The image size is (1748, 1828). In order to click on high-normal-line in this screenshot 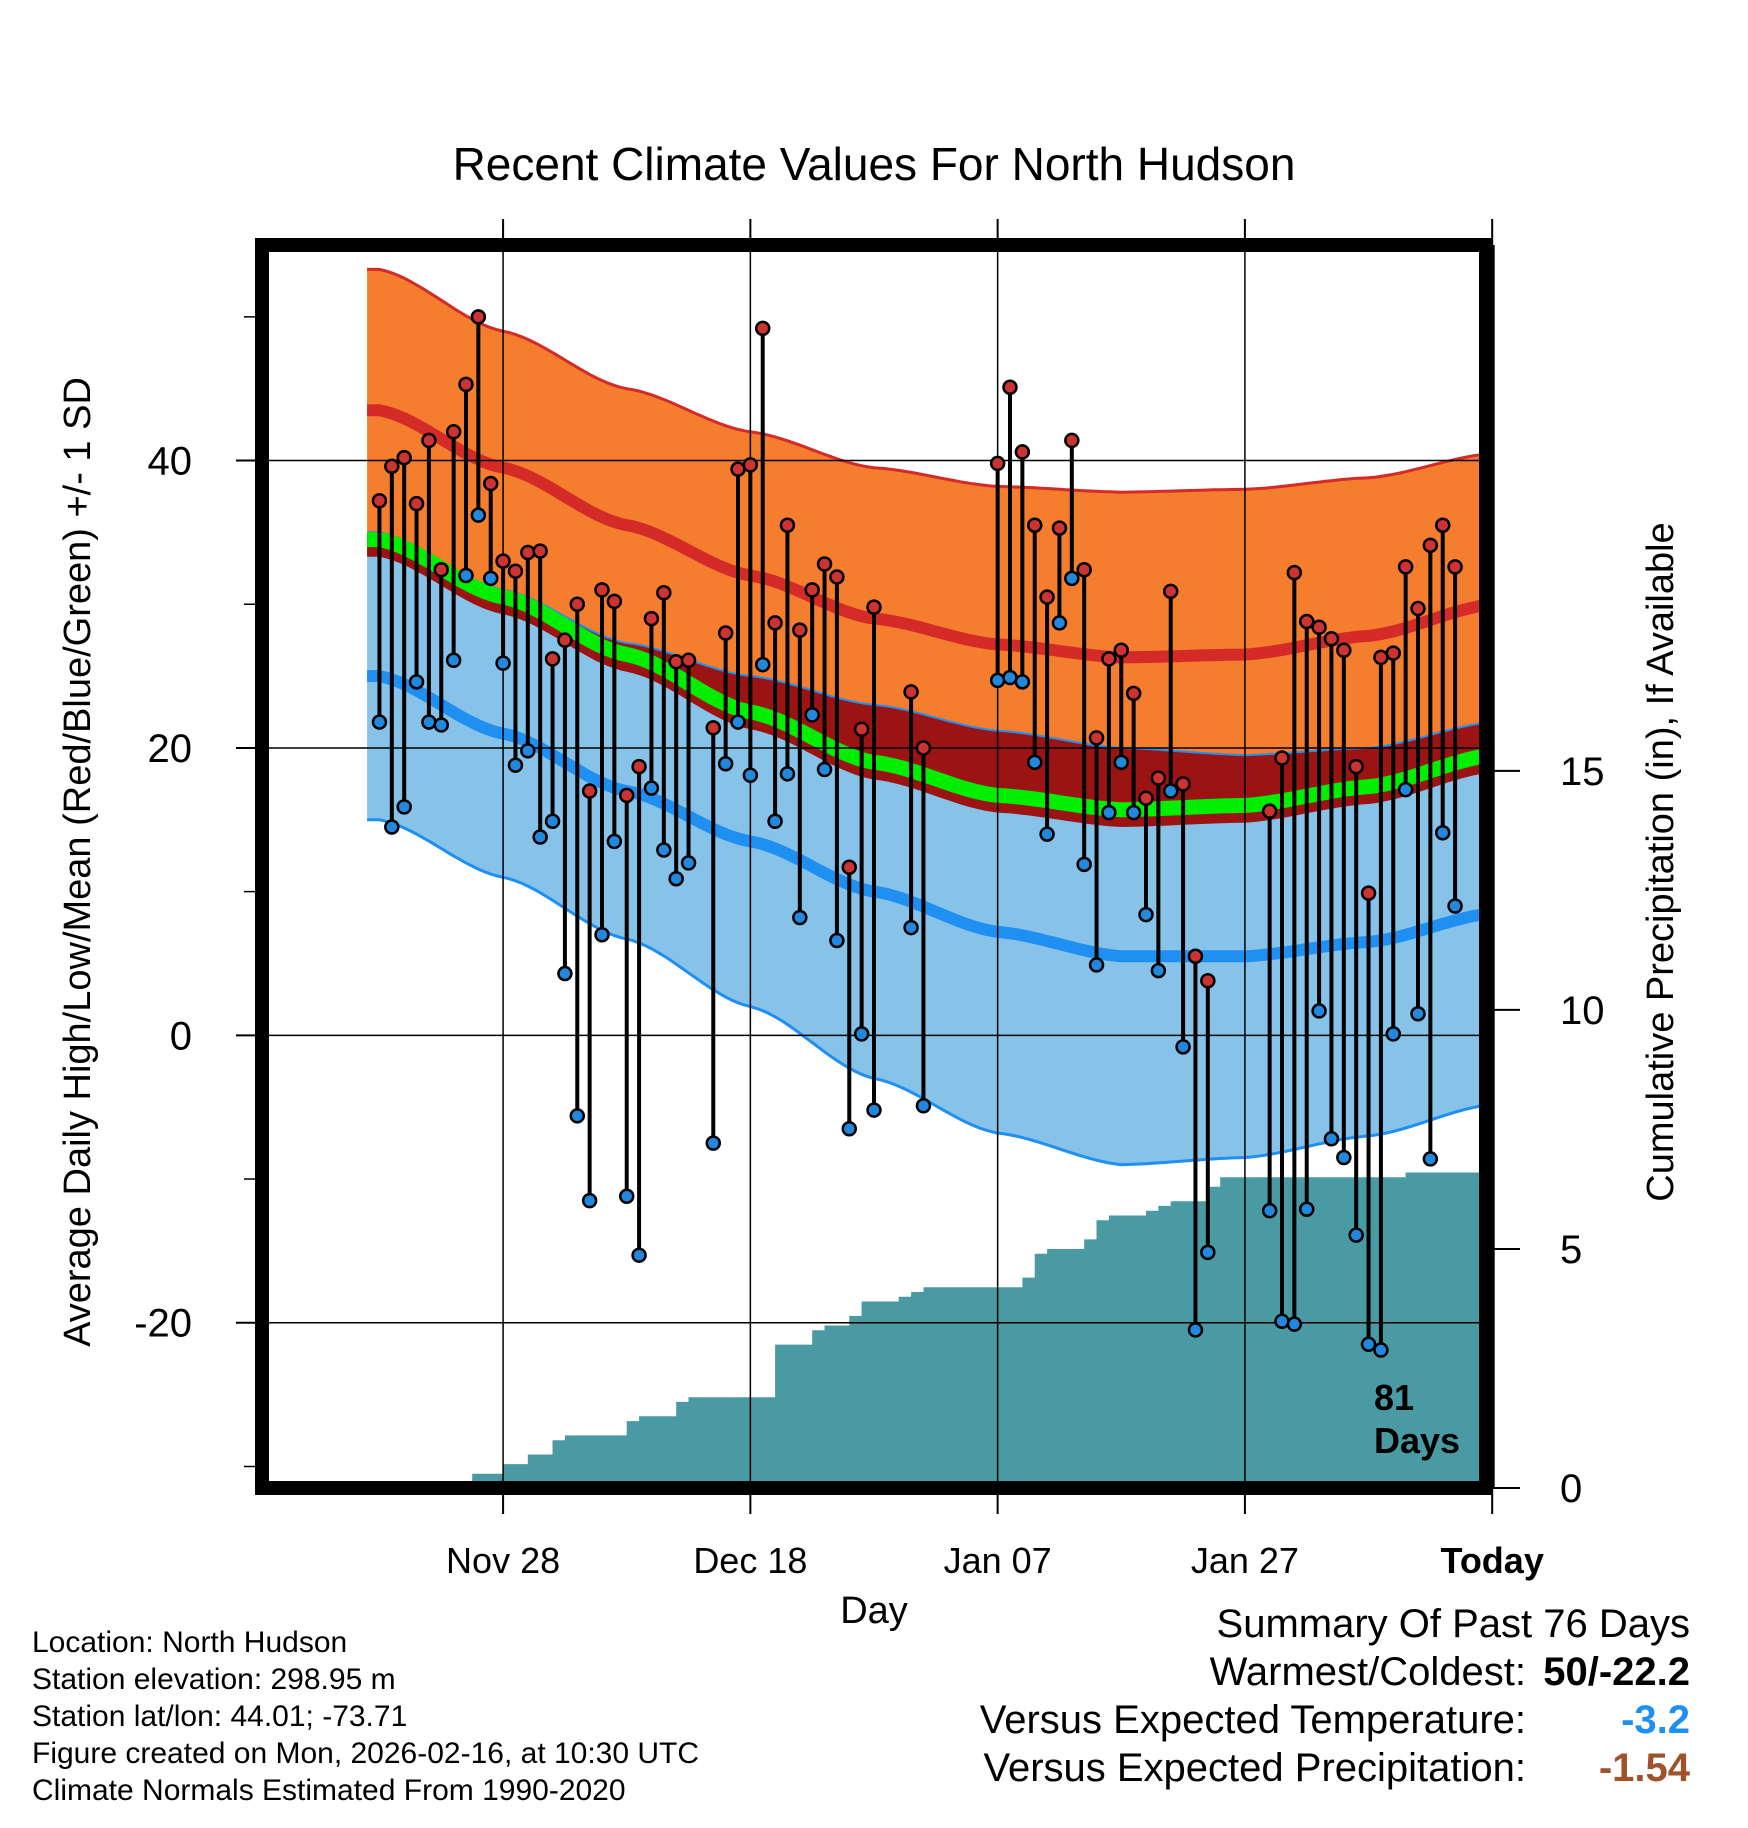, I will do `click(926, 534)`.